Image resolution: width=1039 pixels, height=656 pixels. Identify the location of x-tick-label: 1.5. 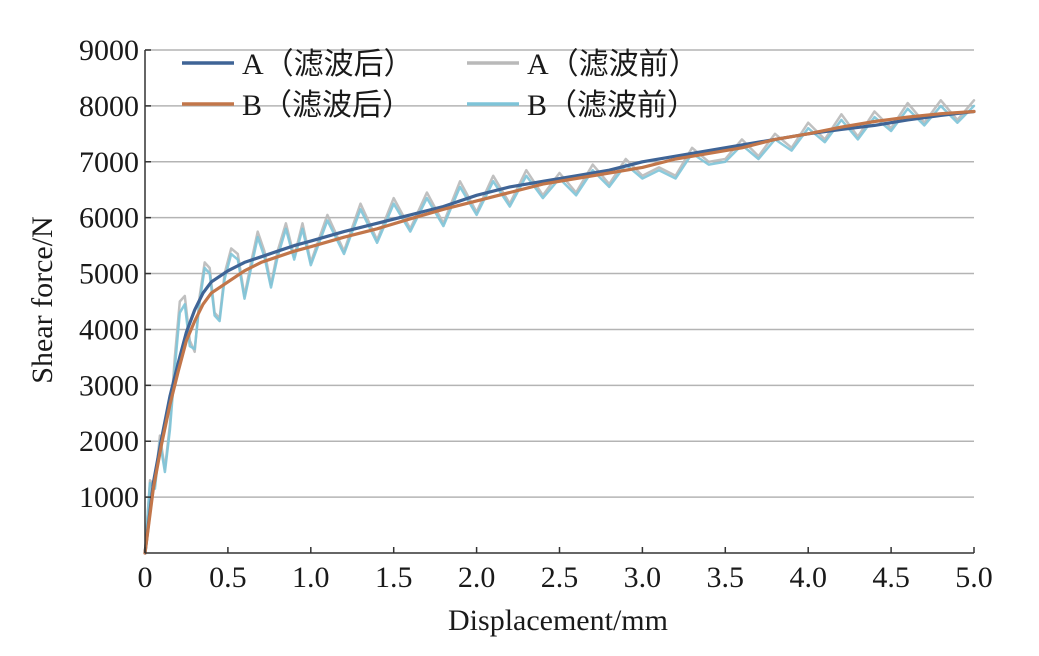
(394, 577).